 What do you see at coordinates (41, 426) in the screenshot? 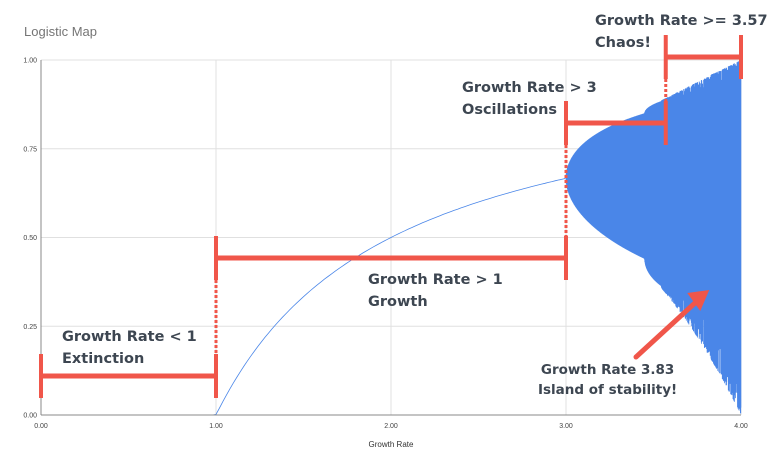
I see `x-tick-label: 0.00` at bounding box center [41, 426].